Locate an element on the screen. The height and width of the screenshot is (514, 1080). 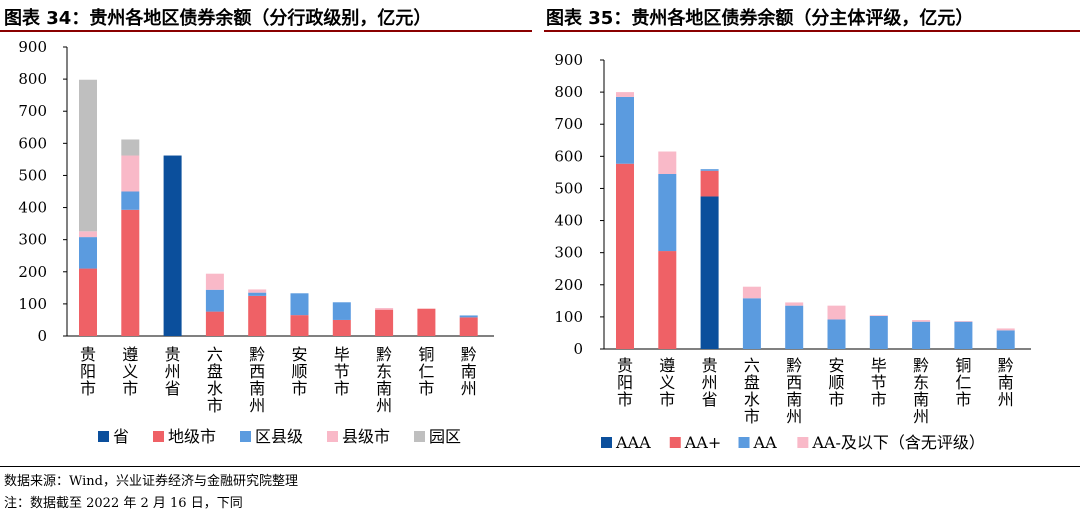
category-label: 安顺市 is located at coordinates (299, 371).